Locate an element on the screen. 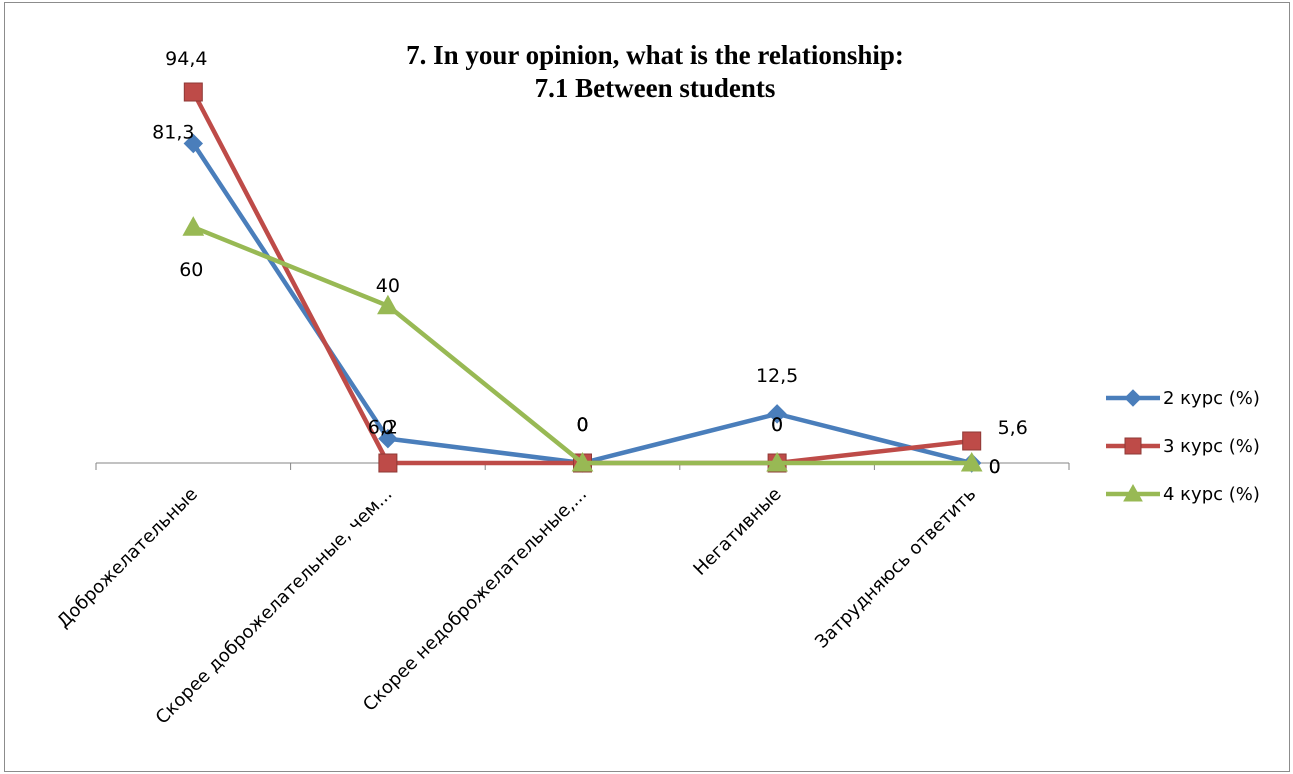 Image resolution: width=1293 pixels, height=774 pixels. legend-item: 3 курс (%) is located at coordinates (1183, 446).